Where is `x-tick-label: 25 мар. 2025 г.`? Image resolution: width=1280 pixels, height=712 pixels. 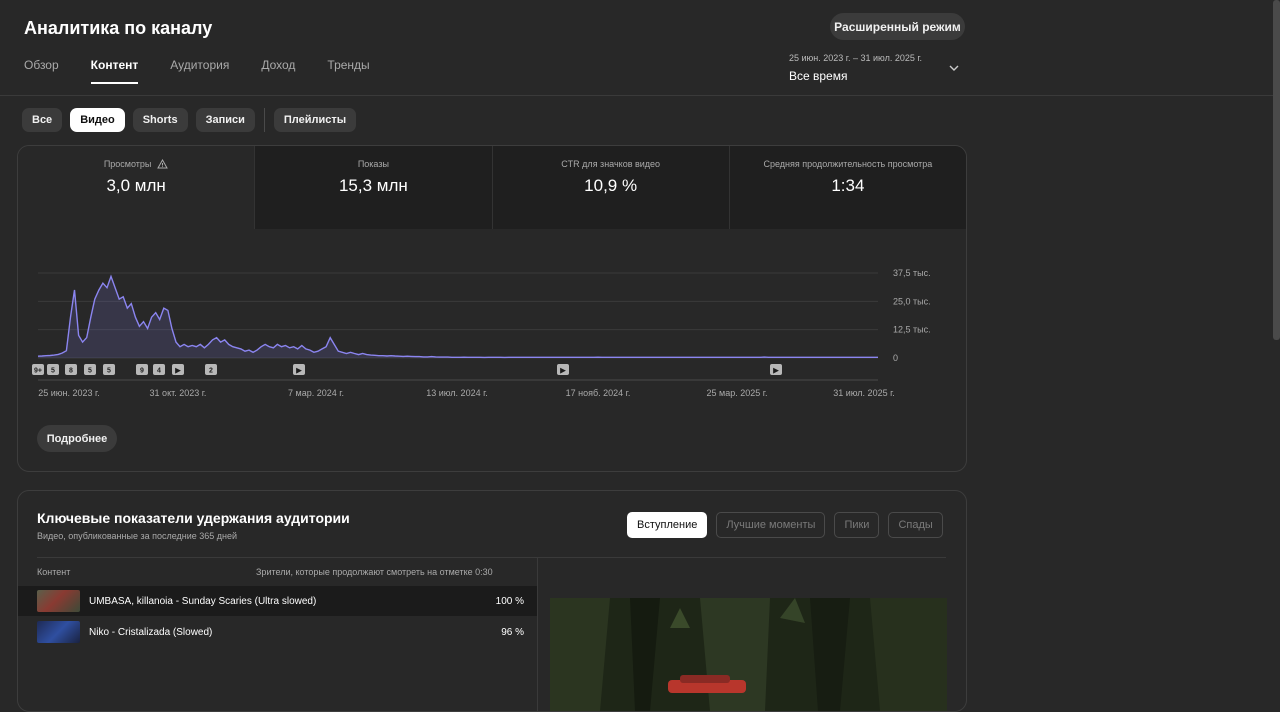
x-tick-label: 25 мар. 2025 г. is located at coordinates (737, 393).